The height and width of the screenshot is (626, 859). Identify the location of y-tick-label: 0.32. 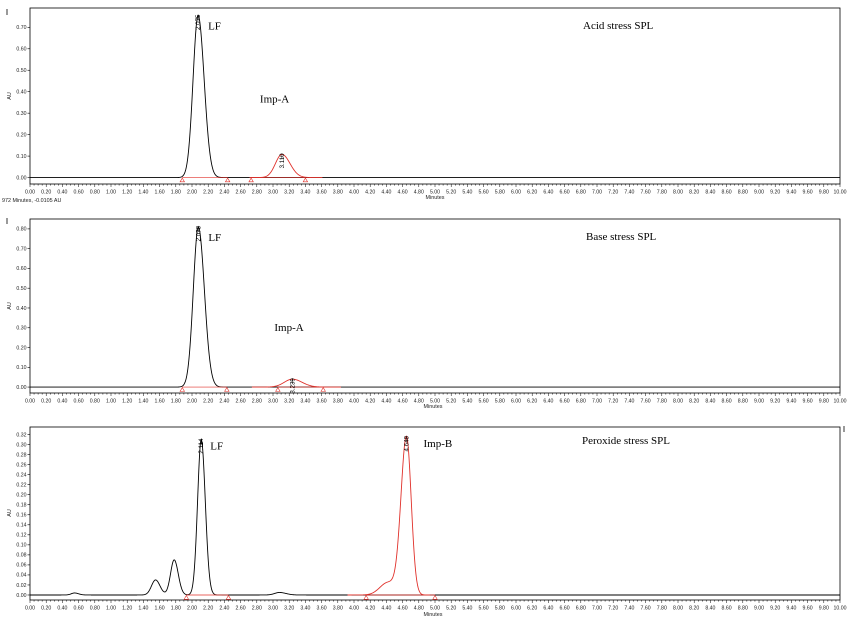
(21, 435).